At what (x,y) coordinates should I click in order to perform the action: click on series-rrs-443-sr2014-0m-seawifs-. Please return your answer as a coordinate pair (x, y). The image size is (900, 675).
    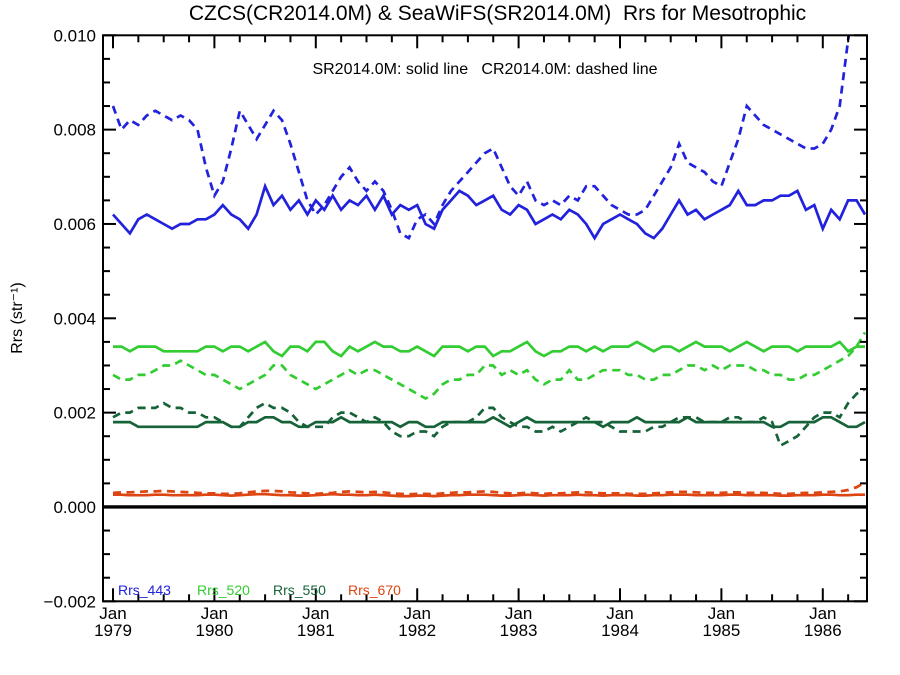
    Looking at the image, I should click on (489, 211).